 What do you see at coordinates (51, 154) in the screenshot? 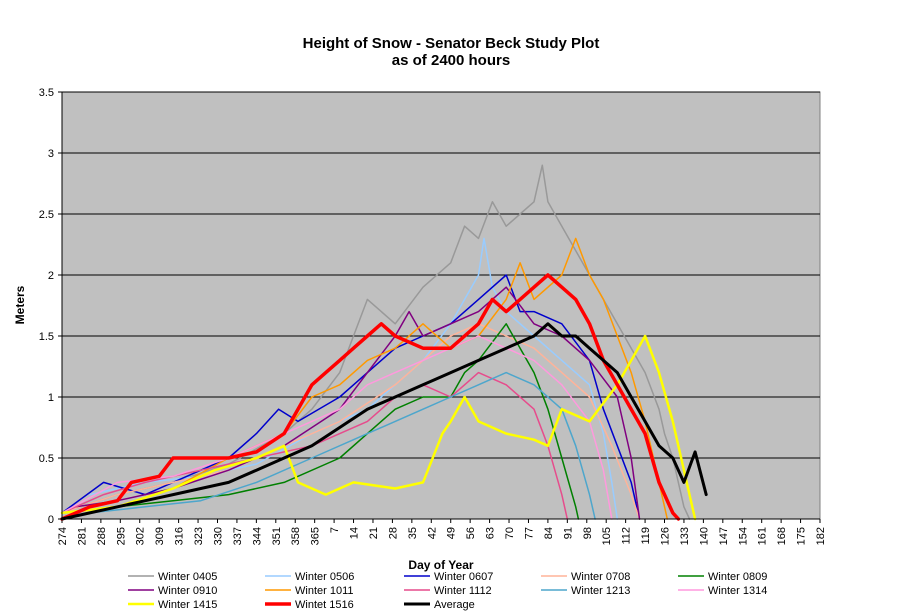
I see `y-tick-label-6: 3` at bounding box center [51, 154].